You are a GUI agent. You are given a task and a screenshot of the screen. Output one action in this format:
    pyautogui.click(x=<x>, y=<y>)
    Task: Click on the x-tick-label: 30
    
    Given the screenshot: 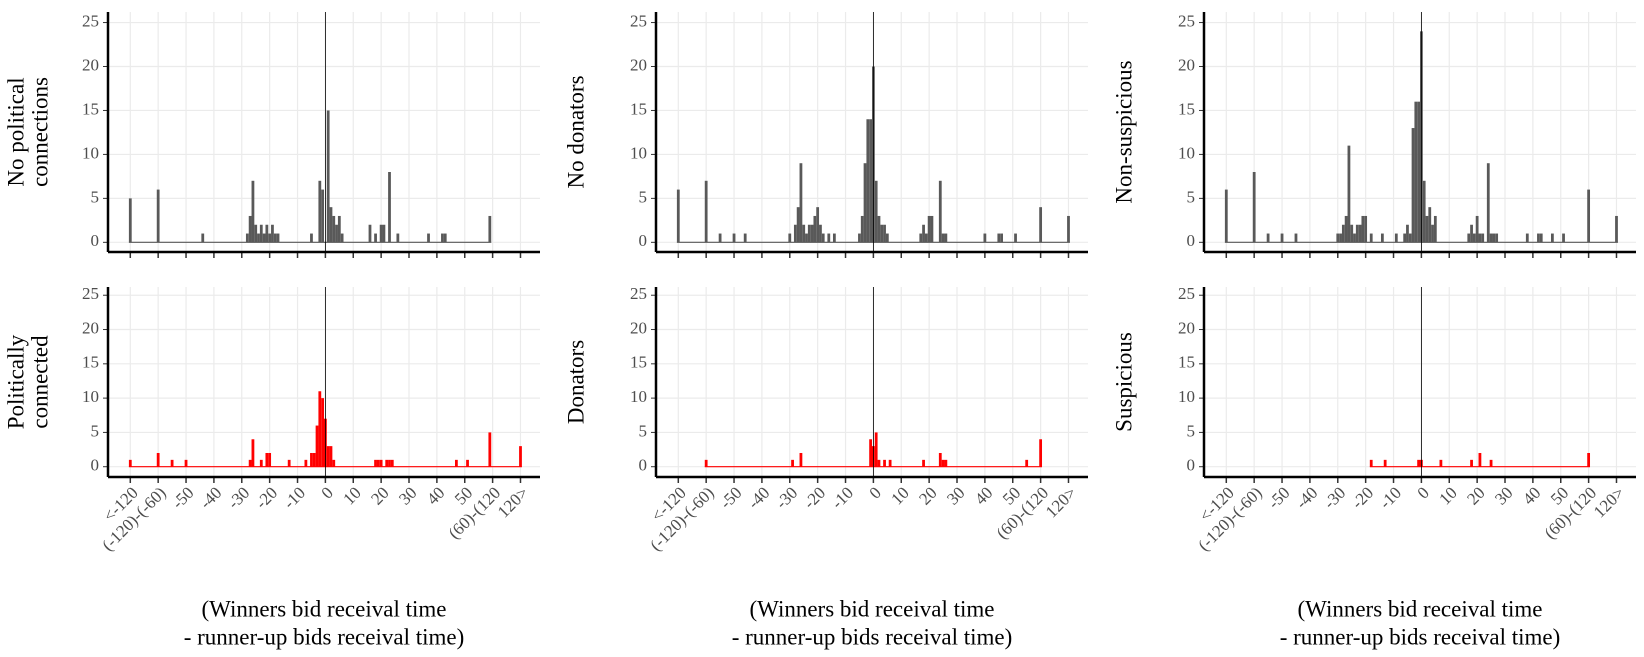 What is the action you would take?
    pyautogui.click(x=407, y=495)
    